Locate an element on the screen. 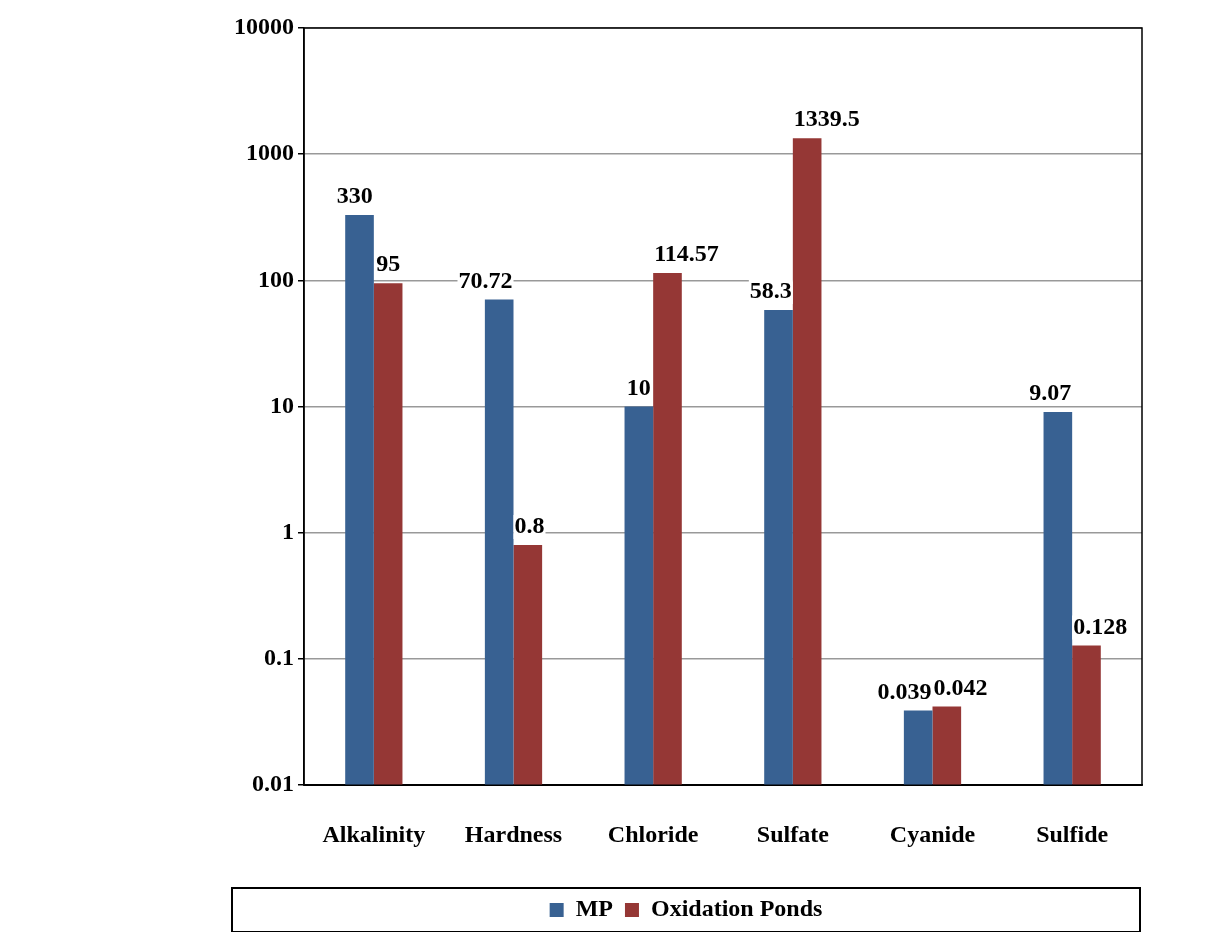 This screenshot has width=1228, height=932. data-label: 0.039 is located at coordinates (904, 690).